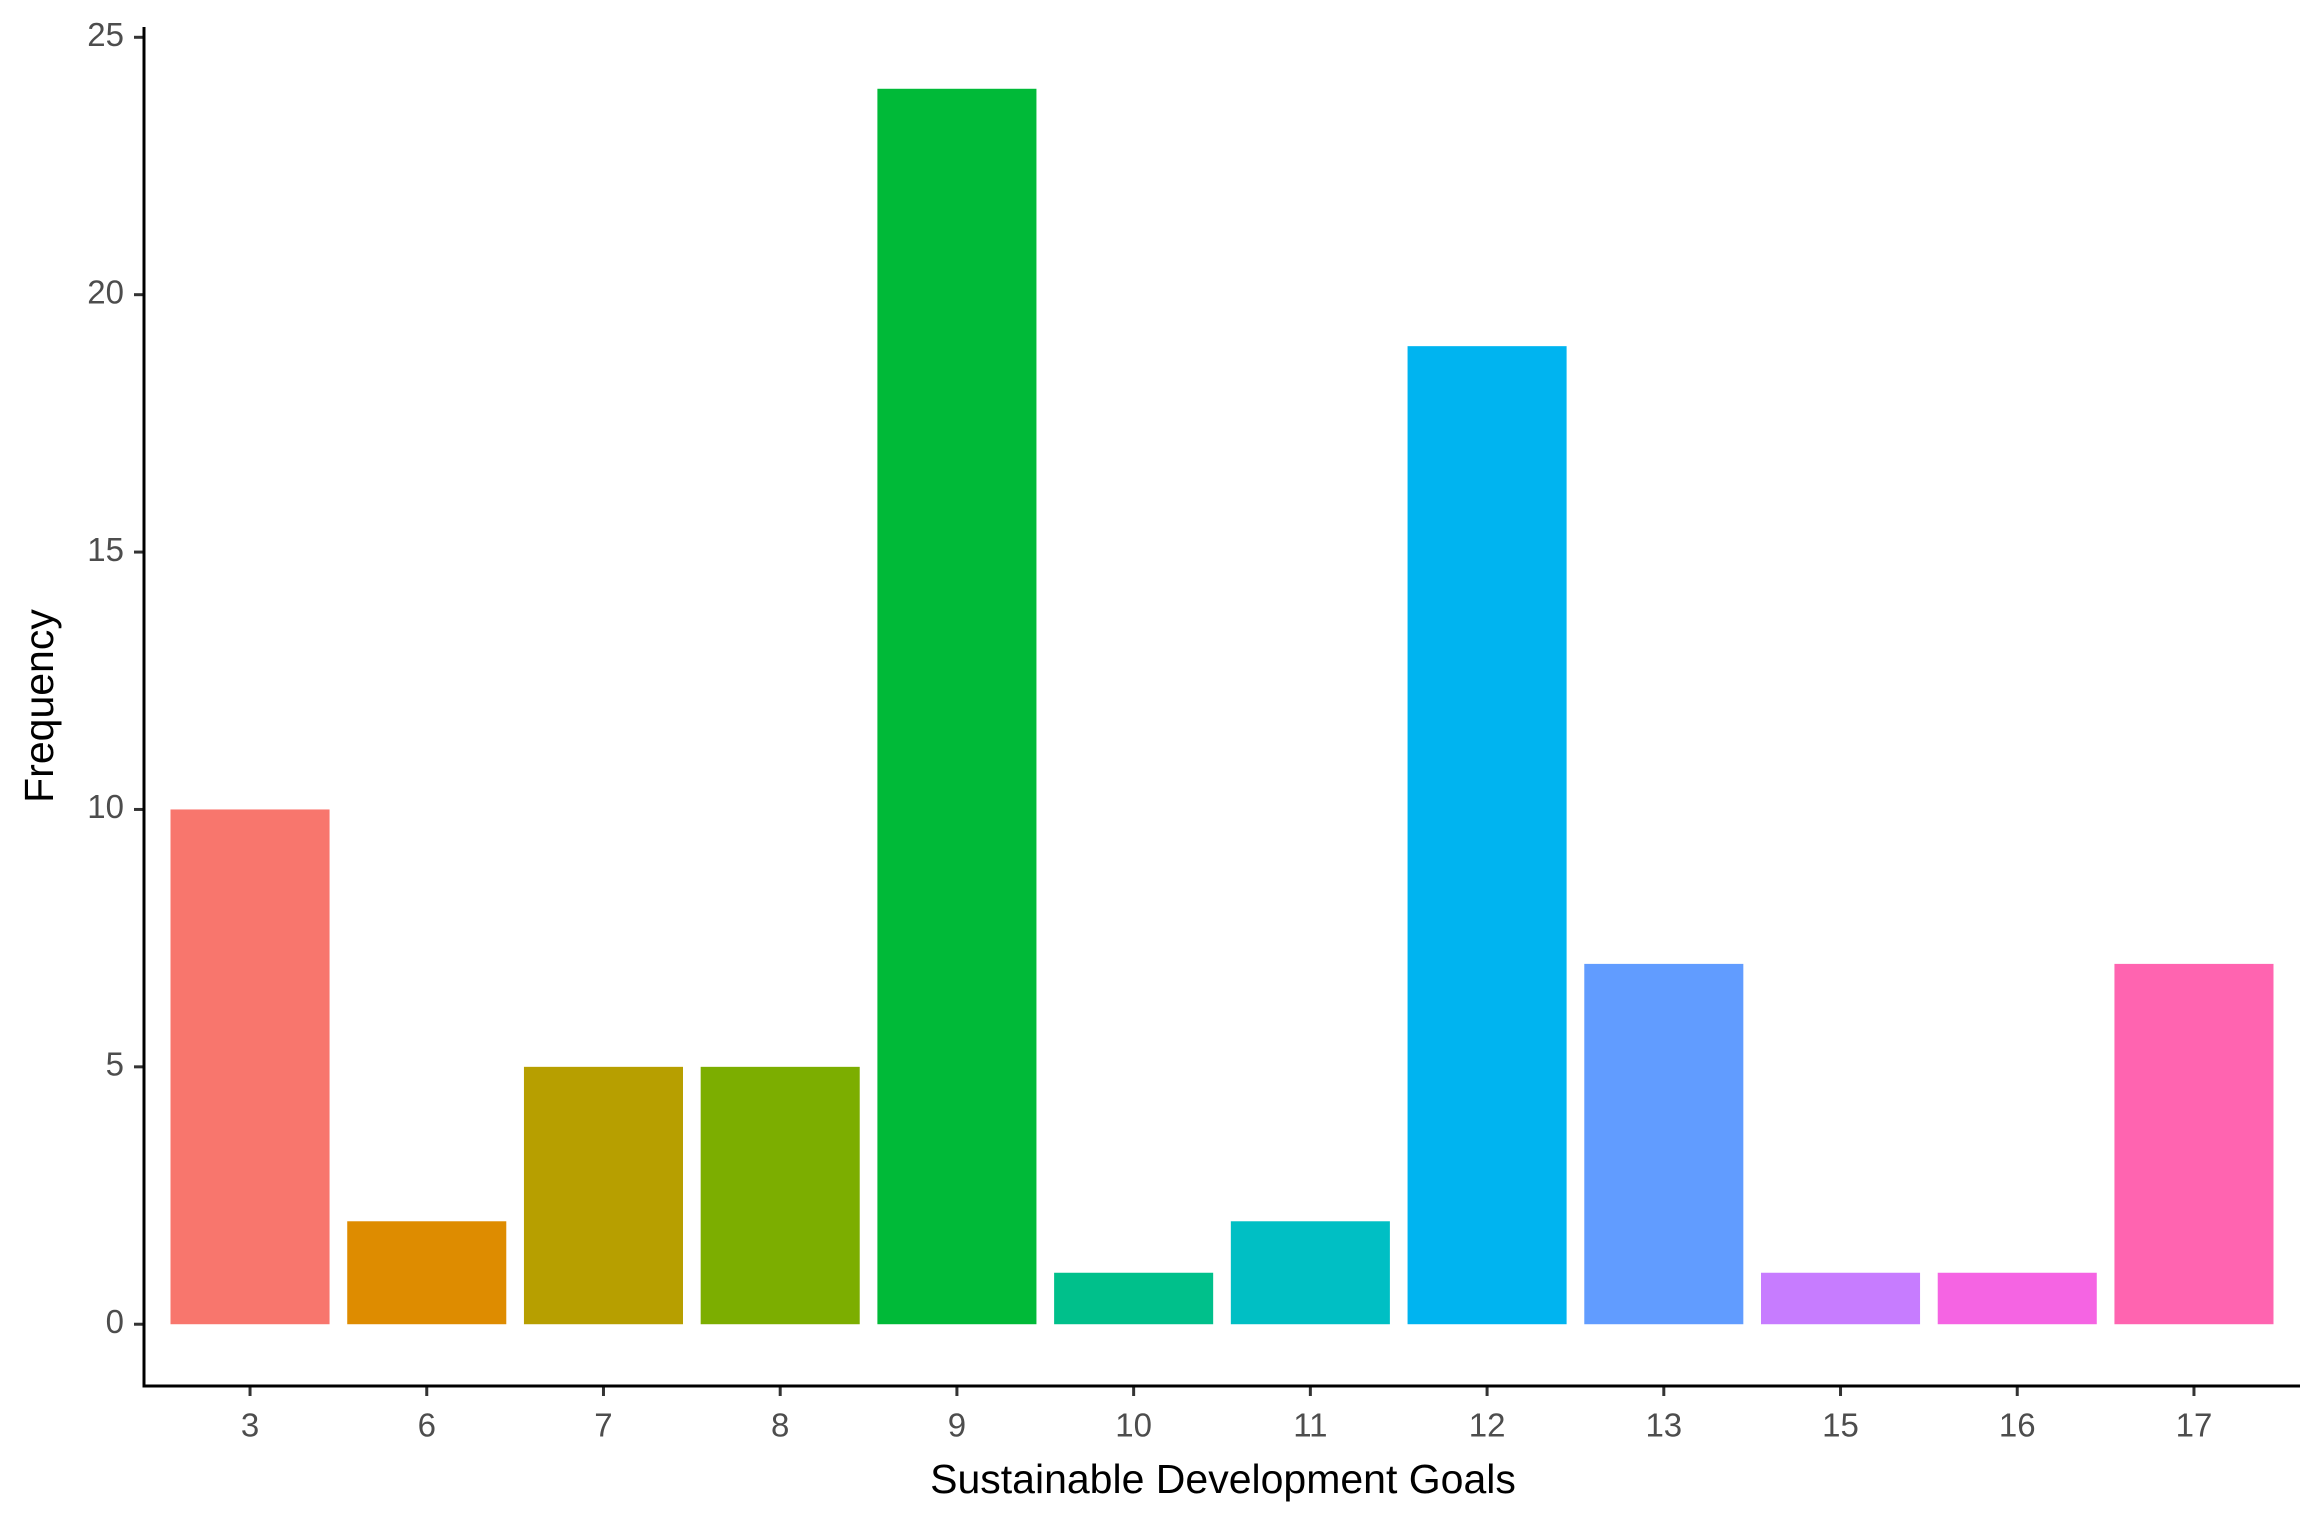 This screenshot has height=1528, width=2322. Describe the element at coordinates (2194, 1425) in the screenshot. I see `x-tick-label: 17` at that location.